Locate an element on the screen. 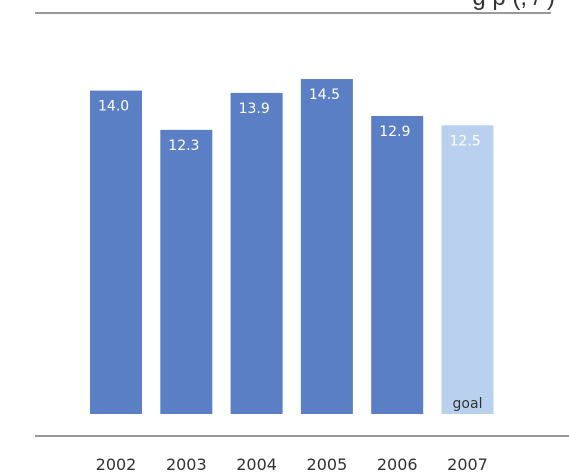  bar-value-label-2005: 14.5 is located at coordinates (324, 95).